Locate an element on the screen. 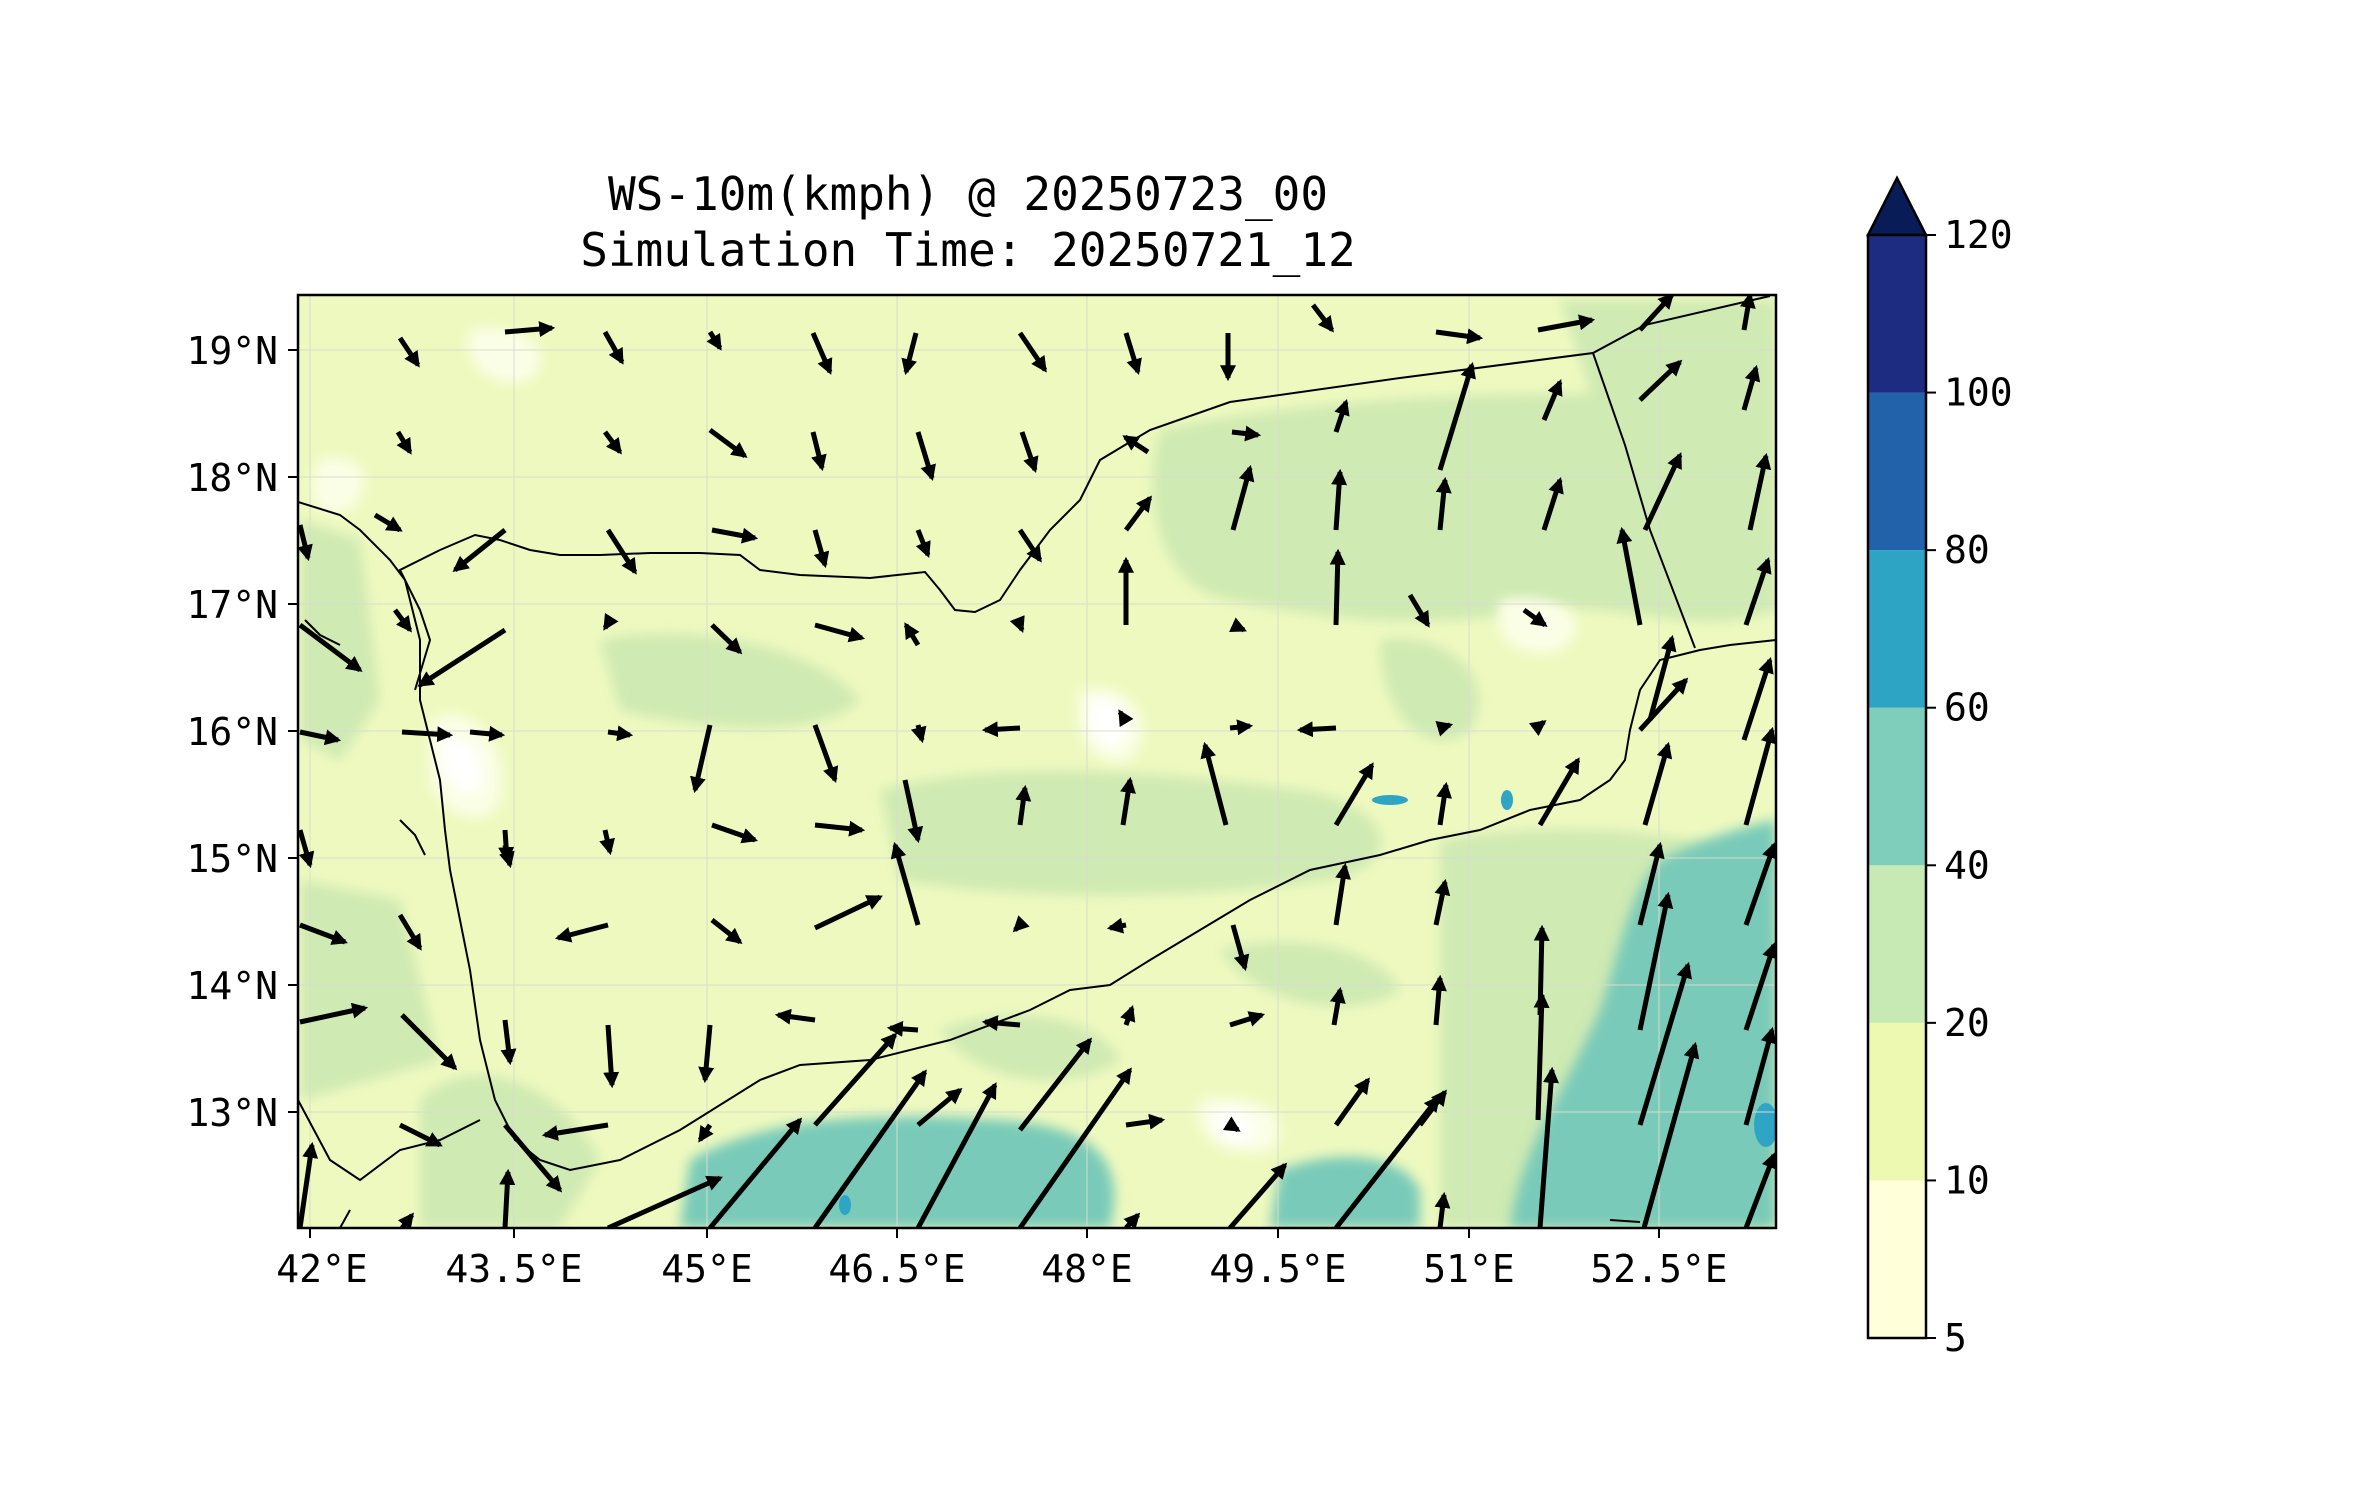  colorbar-tick-label: 40 is located at coordinates (1967, 865).